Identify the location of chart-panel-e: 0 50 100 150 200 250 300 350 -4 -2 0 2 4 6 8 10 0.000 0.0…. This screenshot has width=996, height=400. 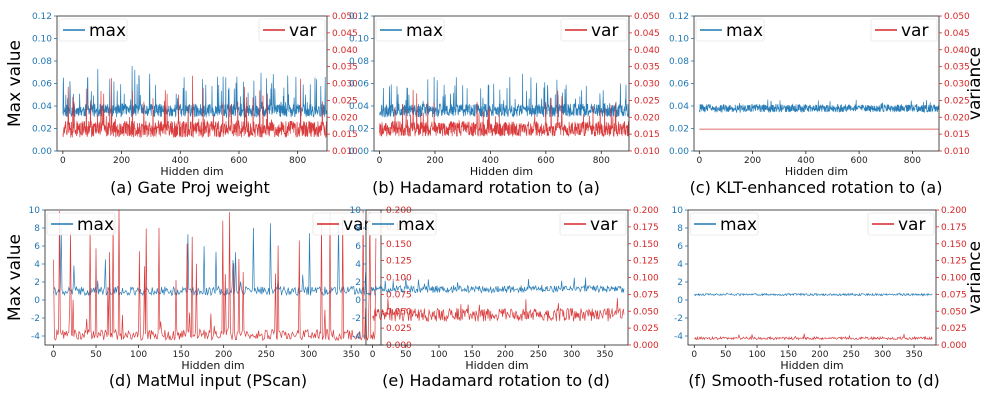
(504, 298).